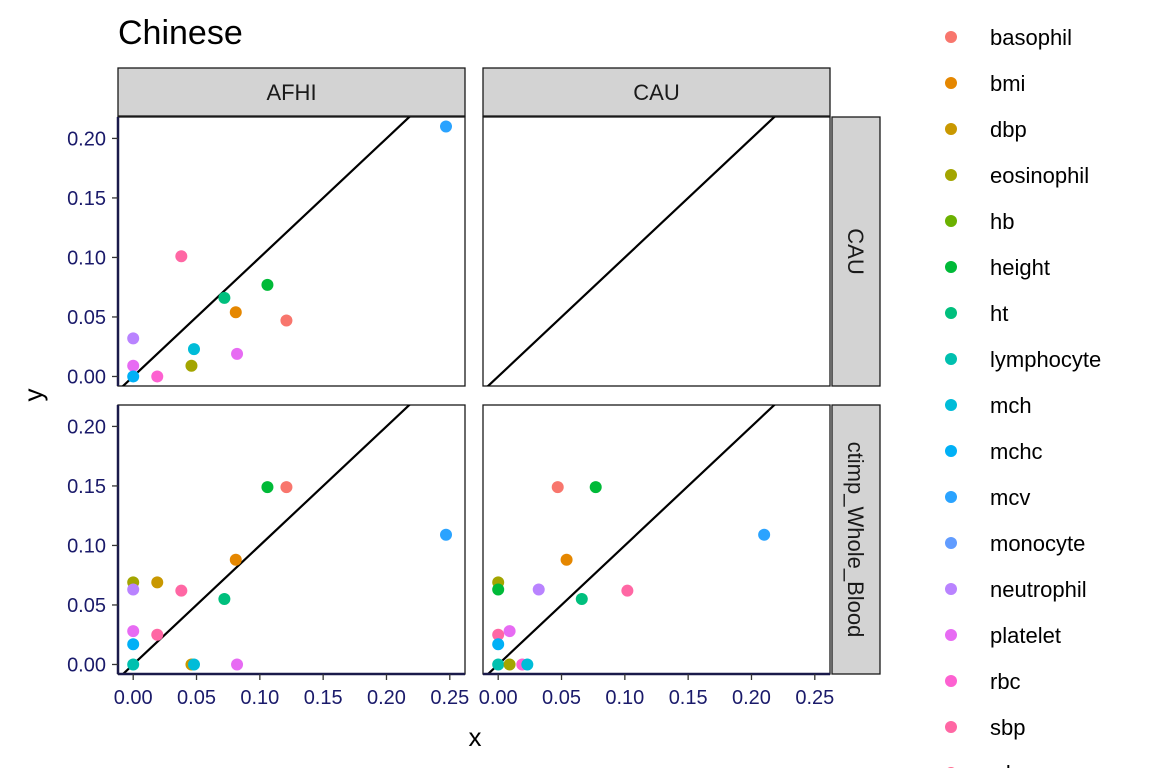 This screenshot has width=1152, height=768. Describe the element at coordinates (1037, 543) in the screenshot. I see `legend-label: monocyte` at that location.